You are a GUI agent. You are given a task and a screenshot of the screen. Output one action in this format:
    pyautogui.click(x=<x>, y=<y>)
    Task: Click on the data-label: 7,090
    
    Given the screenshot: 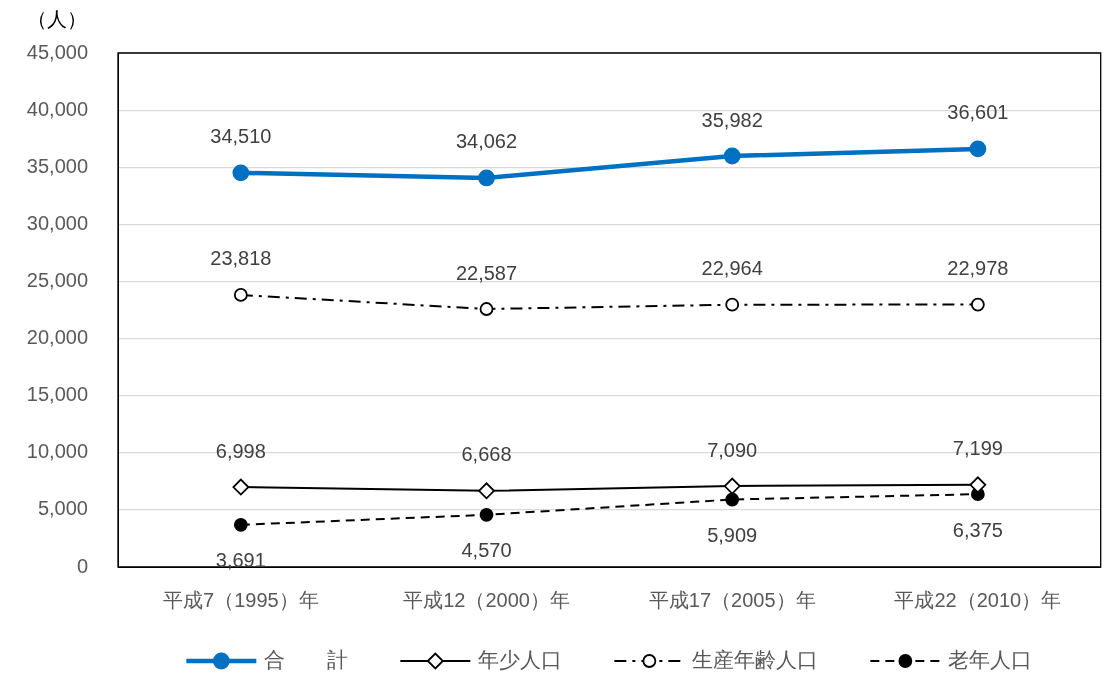 What is the action you would take?
    pyautogui.click(x=732, y=449)
    